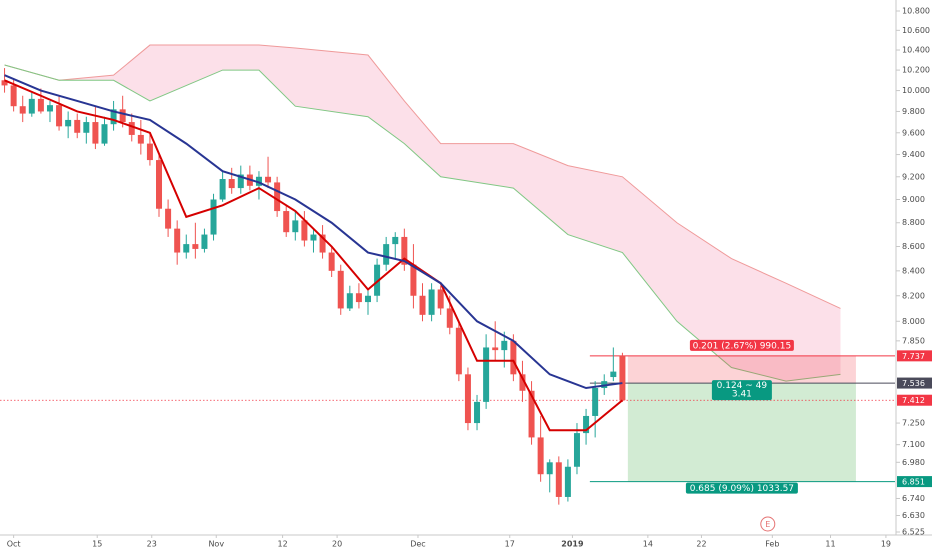 Image resolution: width=932 pixels, height=550 pixels. I want to click on y-tick-label: 6.740, so click(913, 498).